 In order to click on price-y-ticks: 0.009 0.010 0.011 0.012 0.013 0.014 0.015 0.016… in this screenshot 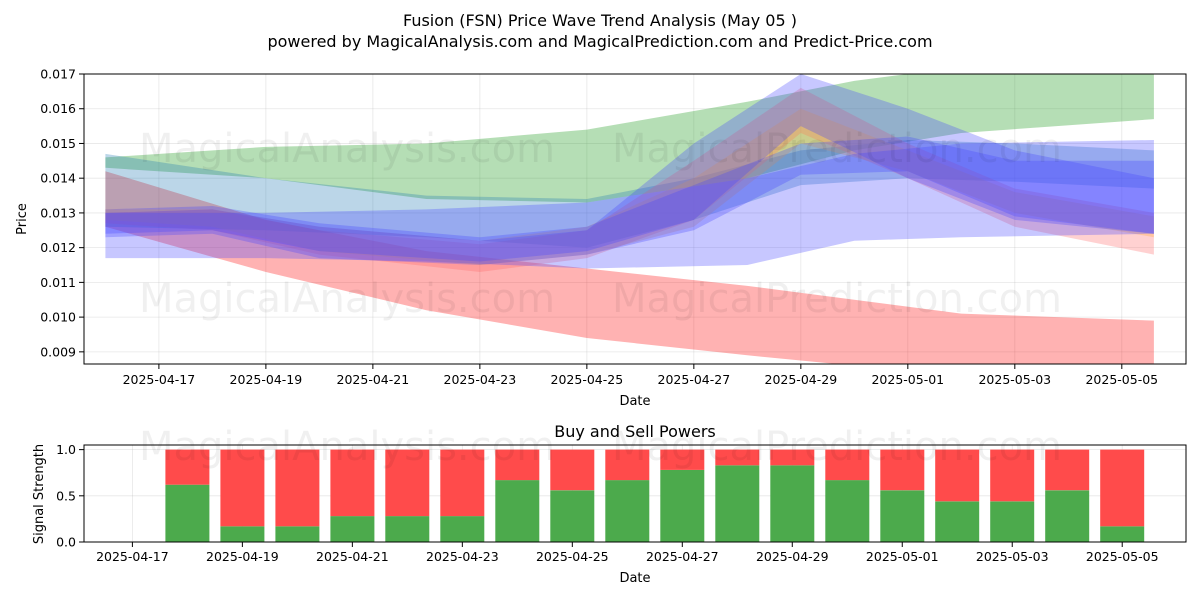, I will do `click(62, 213)`.